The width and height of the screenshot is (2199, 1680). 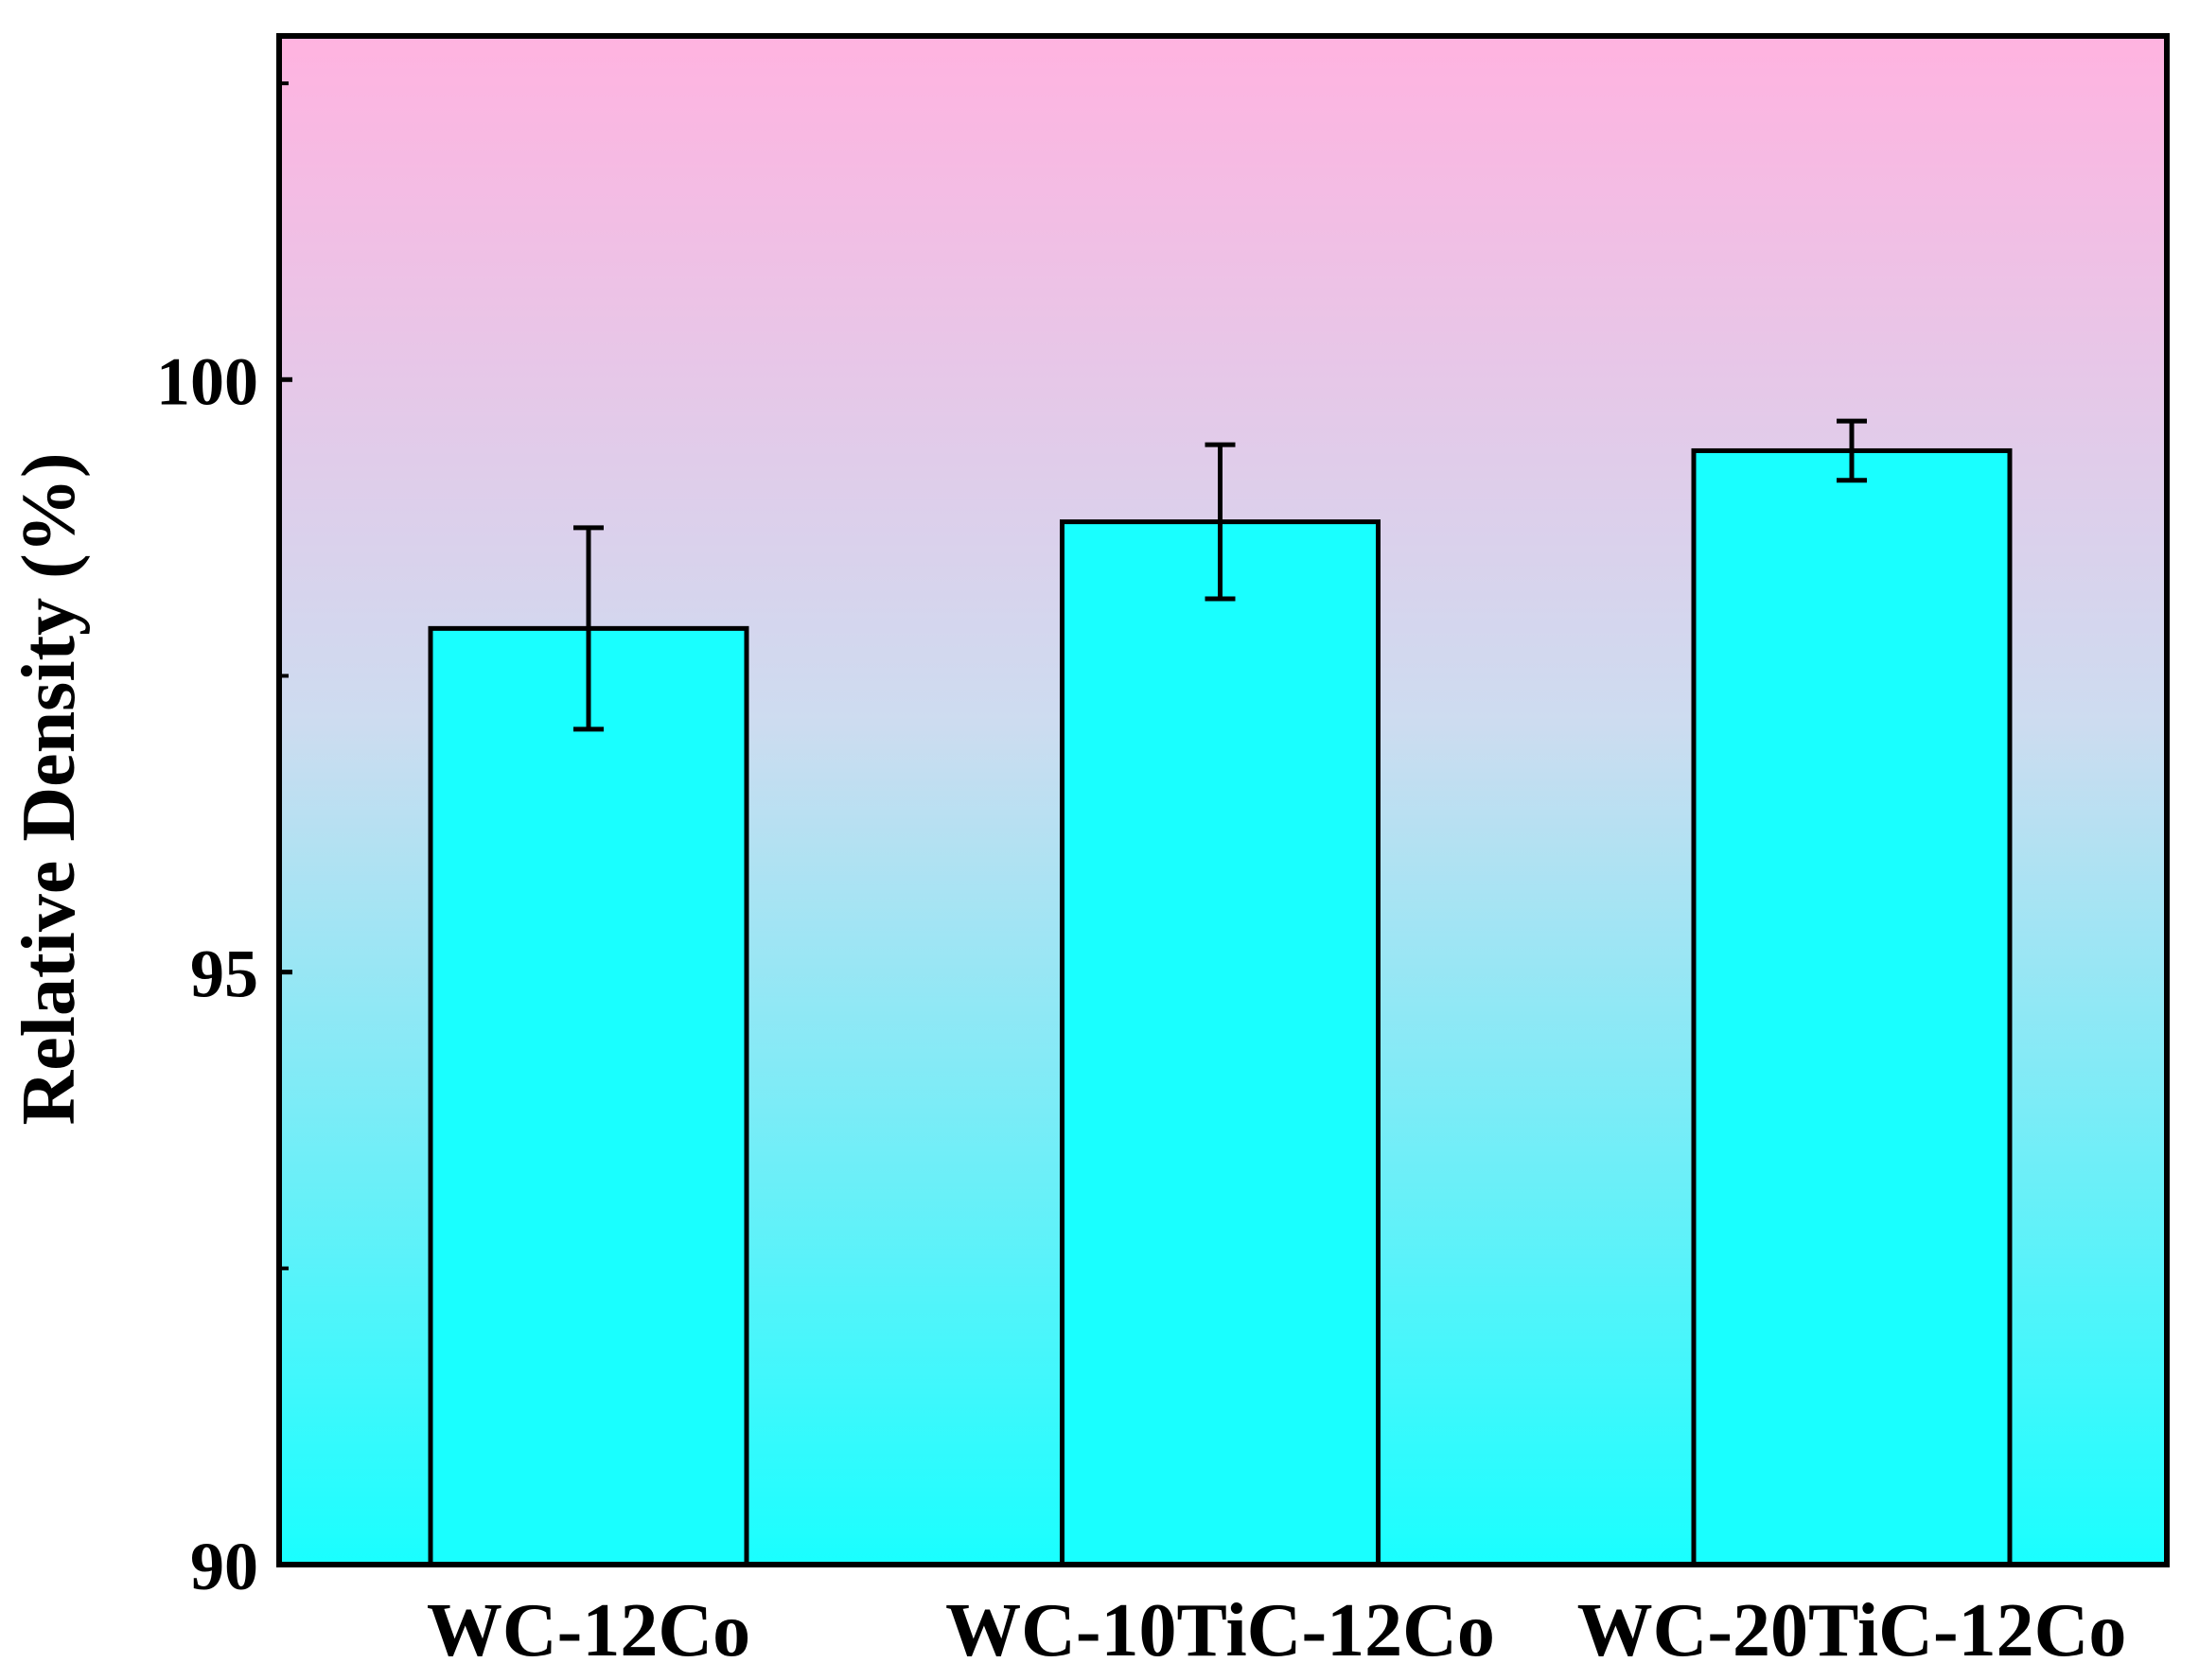 I want to click on y-tick-label-95: 95, so click(x=224, y=974).